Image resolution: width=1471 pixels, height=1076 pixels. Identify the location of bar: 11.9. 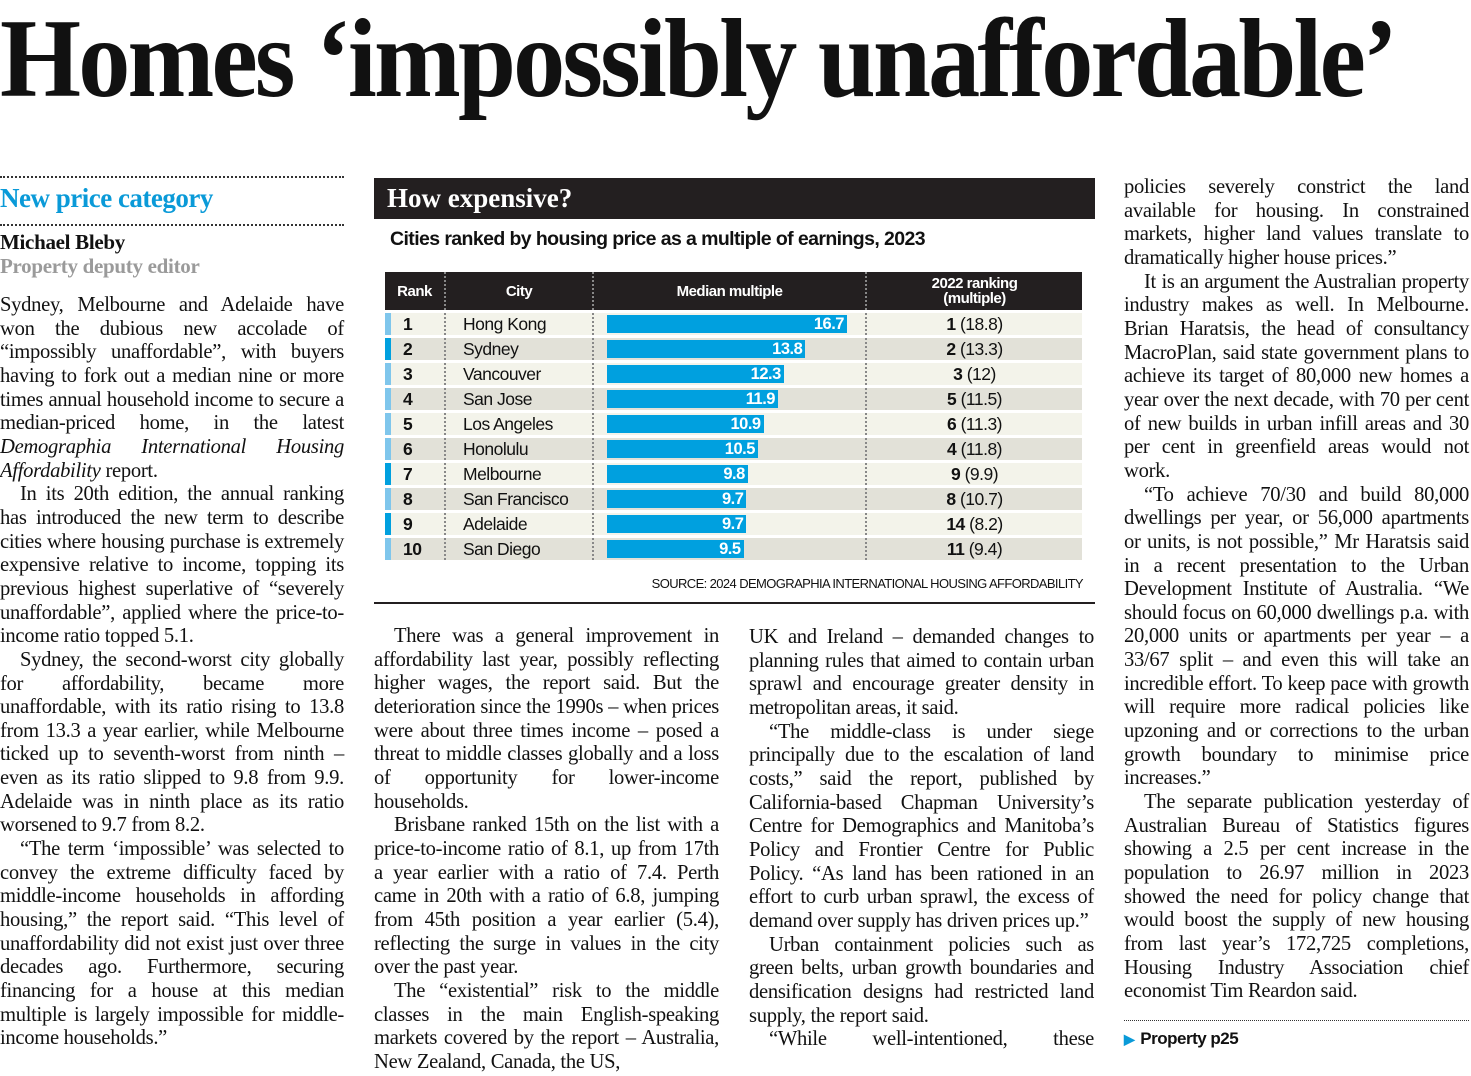
(692, 399).